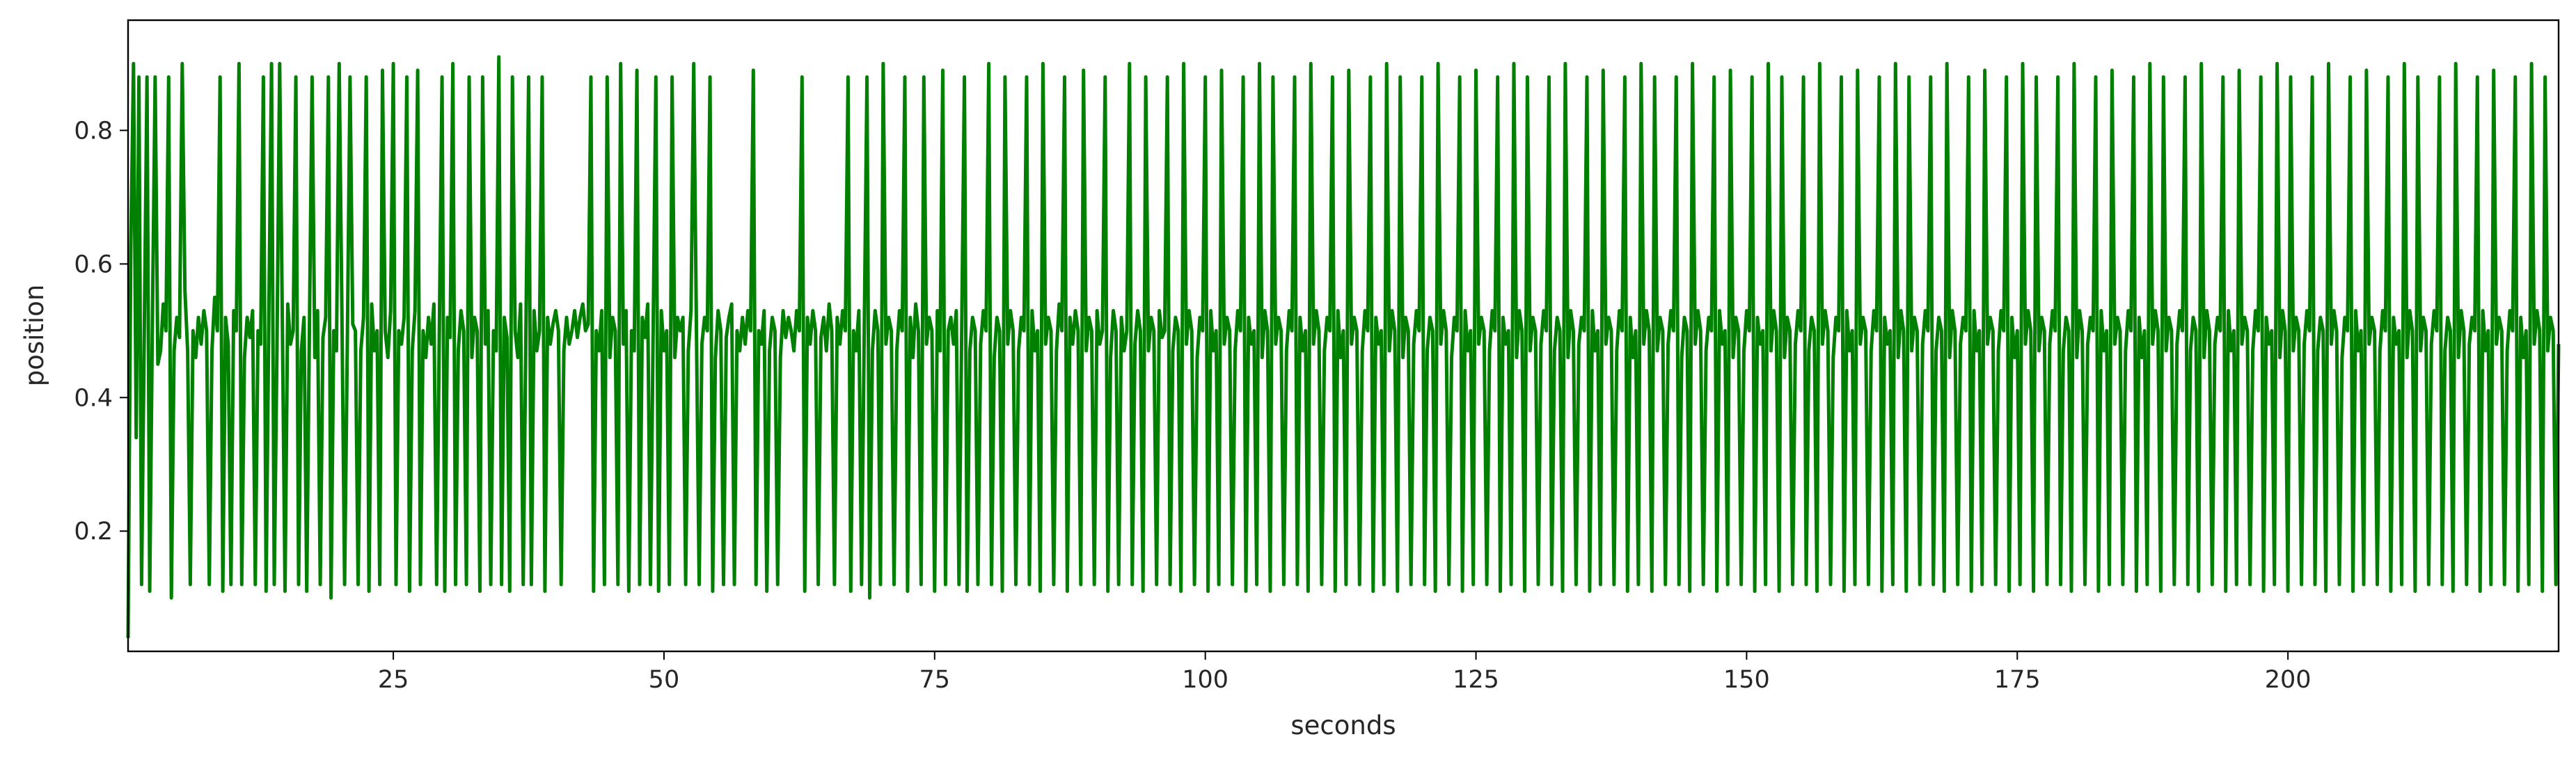  I want to click on x-tick-label: 25, so click(393, 680).